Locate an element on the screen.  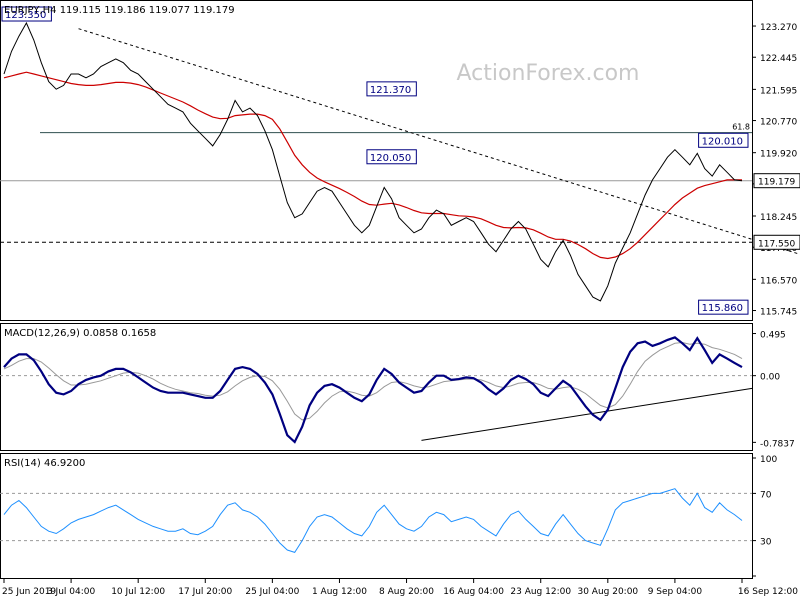
x-tick-label: 25 Jul 04:00 is located at coordinates (272, 592).